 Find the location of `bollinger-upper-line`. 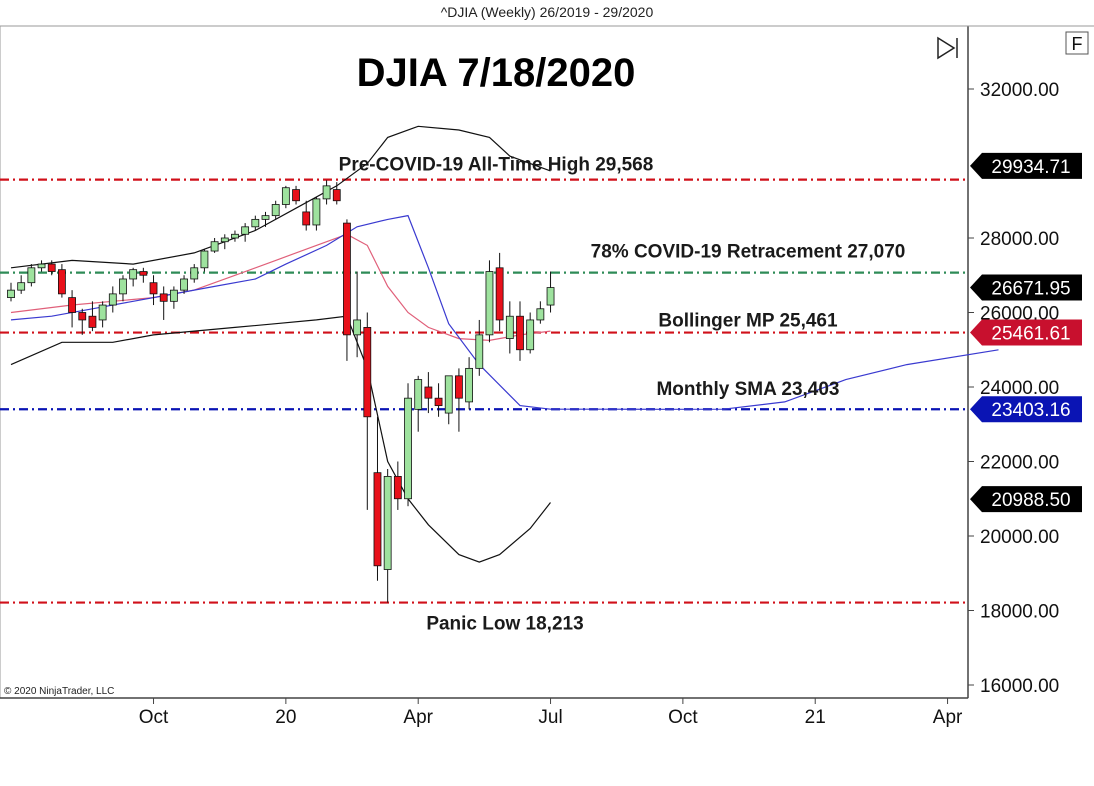

bollinger-upper-line is located at coordinates (280, 197).